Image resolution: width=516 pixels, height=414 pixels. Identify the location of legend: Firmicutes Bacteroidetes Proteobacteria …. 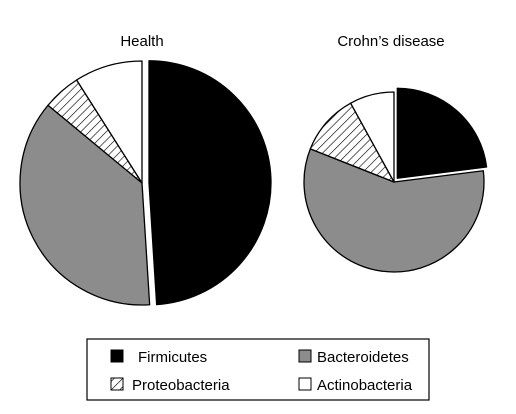
(258, 369).